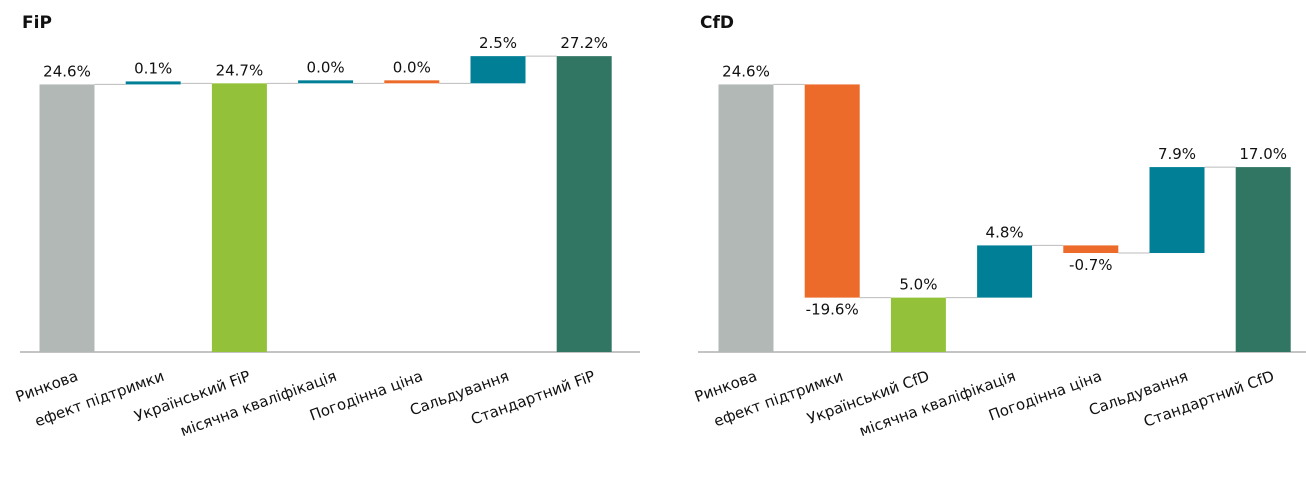 This screenshot has width=1306, height=483. I want to click on value-label: -19.6%, so click(832, 310).